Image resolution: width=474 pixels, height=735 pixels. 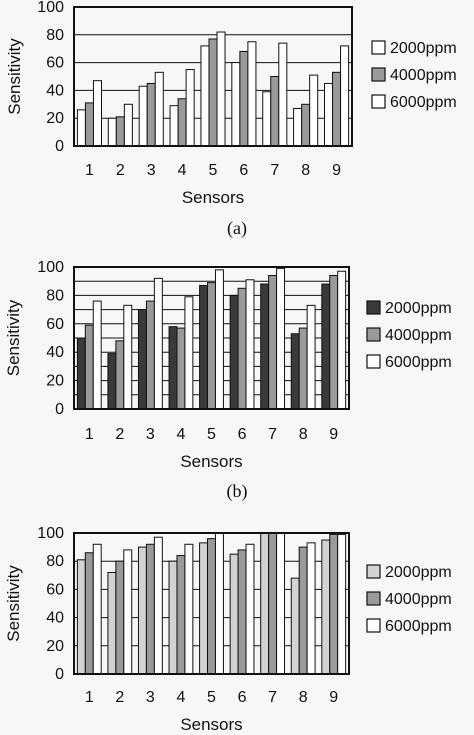 I want to click on chart2-ytick-label: 0, so click(x=59, y=409).